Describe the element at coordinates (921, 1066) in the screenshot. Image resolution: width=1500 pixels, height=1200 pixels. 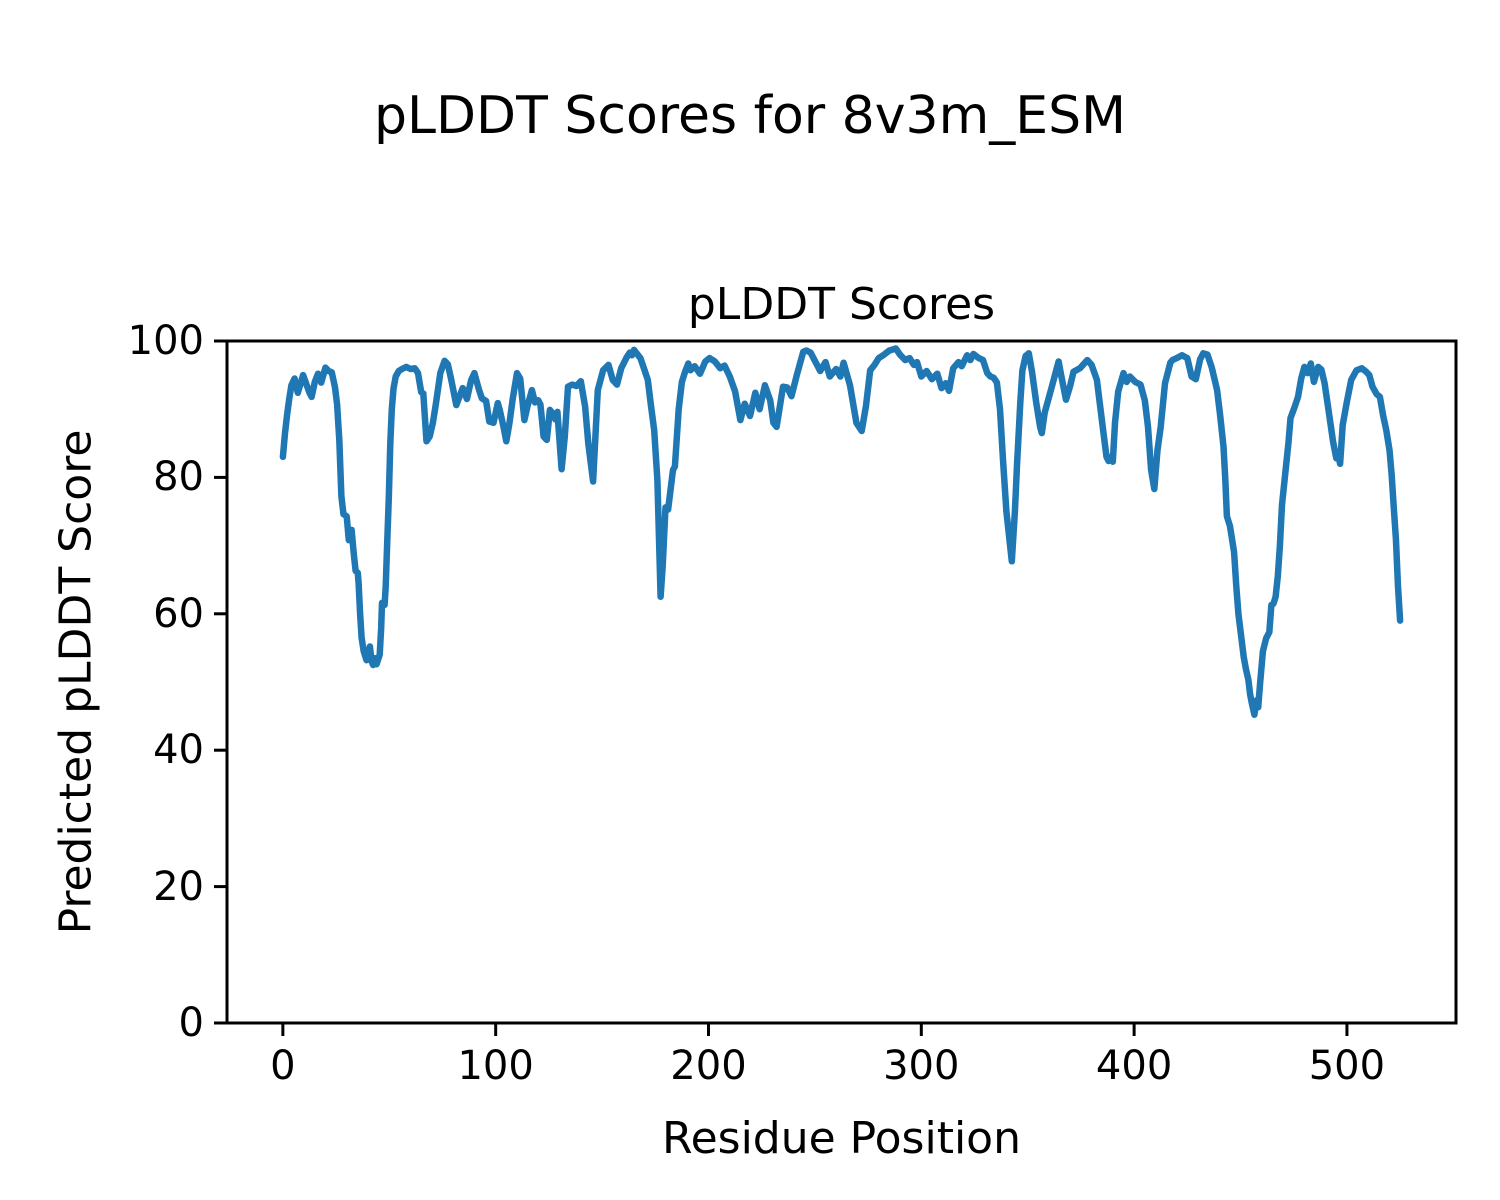
I see `x-tick-label: 300` at that location.